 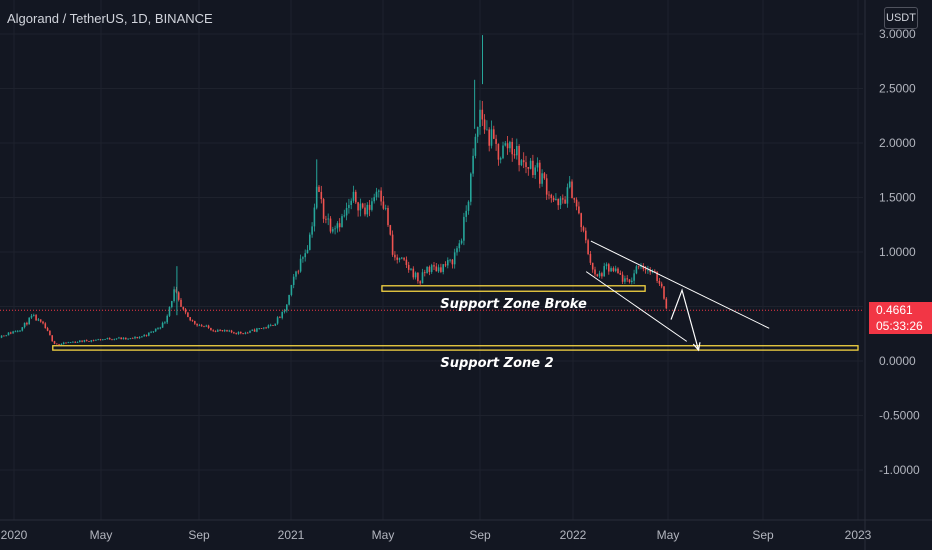 What do you see at coordinates (636, 306) in the screenshot?
I see `channel-lower-line` at bounding box center [636, 306].